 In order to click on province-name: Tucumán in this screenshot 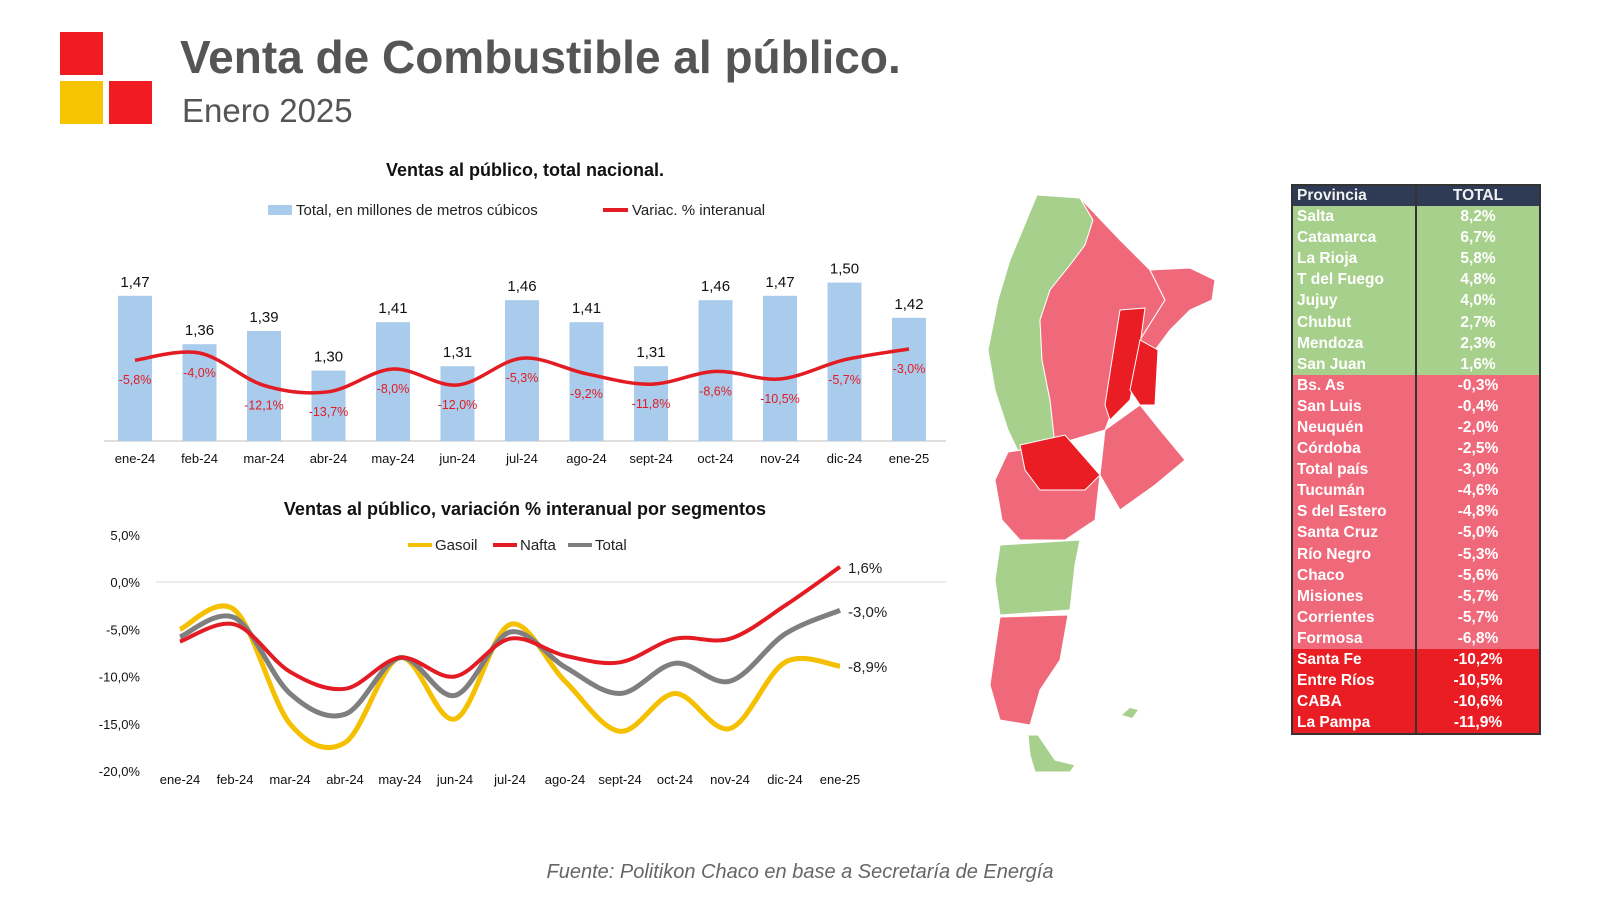, I will do `click(1354, 491)`.